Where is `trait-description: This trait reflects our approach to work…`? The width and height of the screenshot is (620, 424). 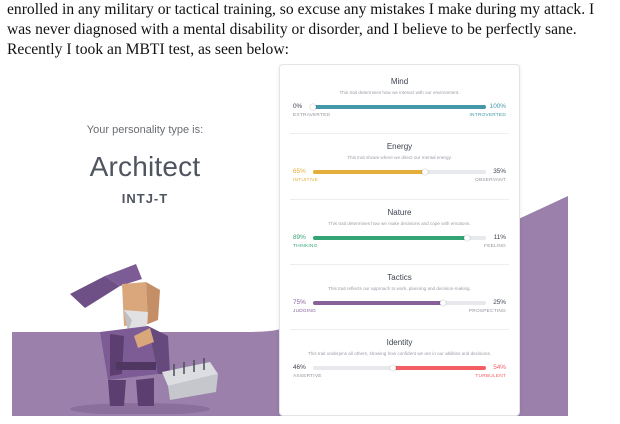
trait-description: This trait reflects our approach to work… is located at coordinates (399, 288).